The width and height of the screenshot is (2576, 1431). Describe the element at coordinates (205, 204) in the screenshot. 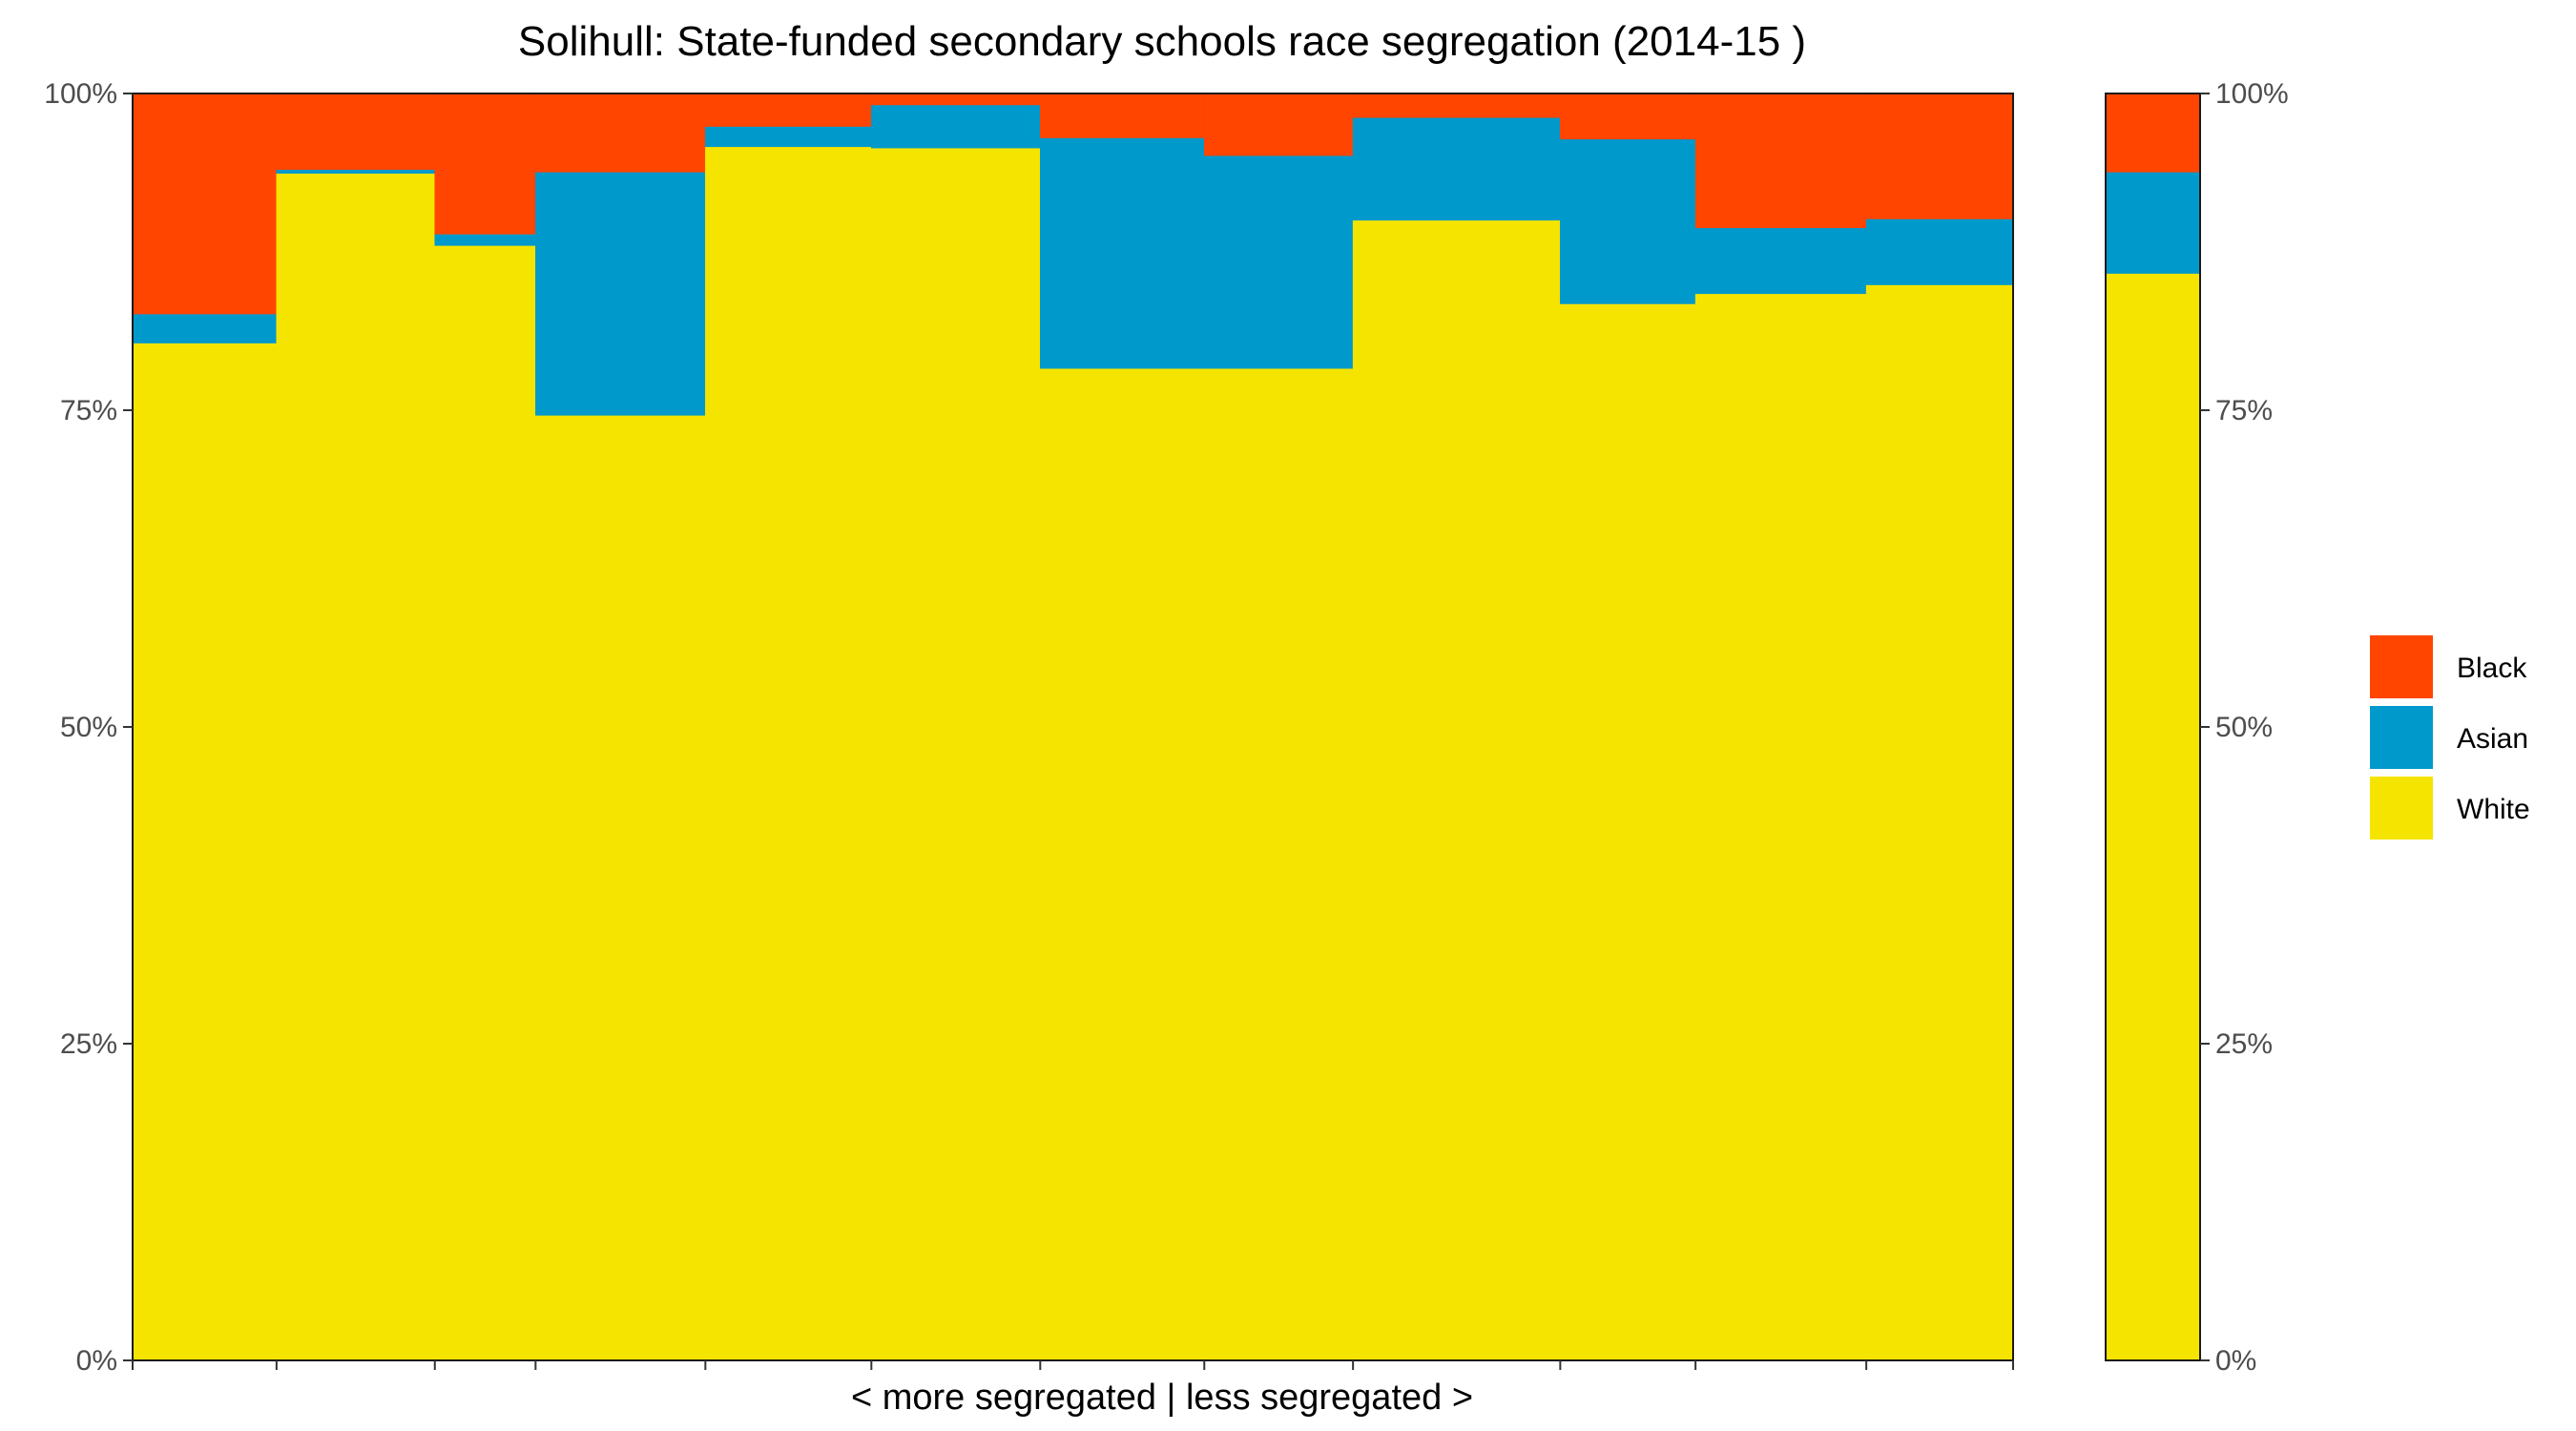

I see `bar-schools-1-black` at that location.